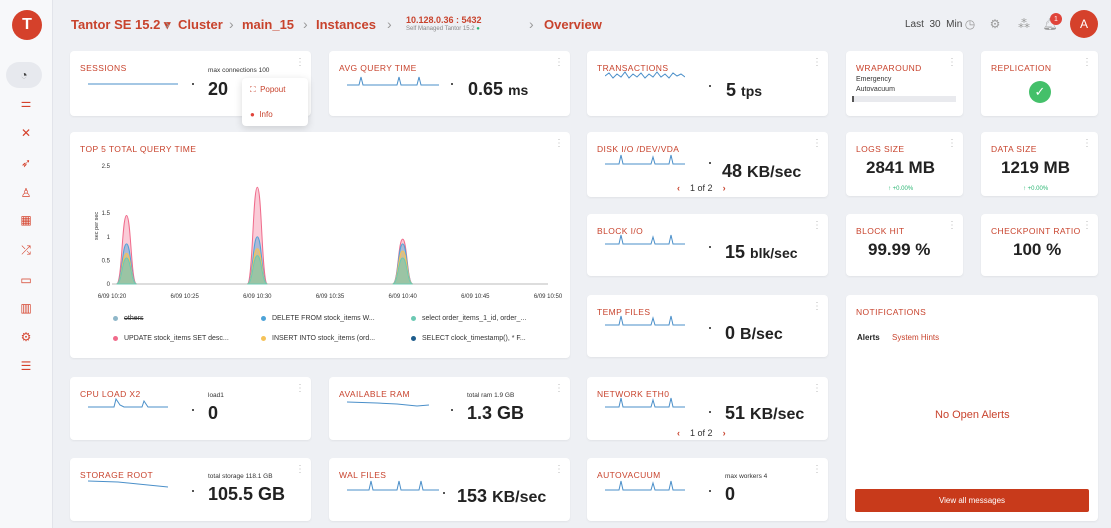  I want to click on settings-icon: ⚙, so click(995, 24).